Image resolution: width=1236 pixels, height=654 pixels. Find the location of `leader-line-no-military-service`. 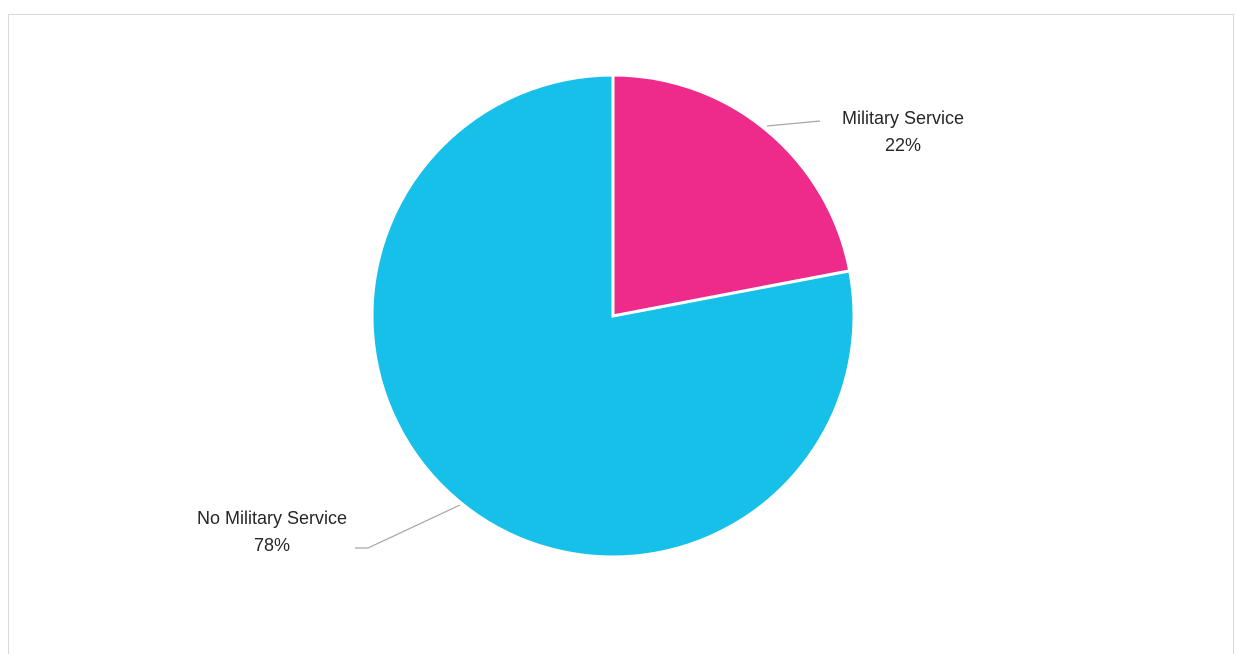

leader-line-no-military-service is located at coordinates (408, 526).